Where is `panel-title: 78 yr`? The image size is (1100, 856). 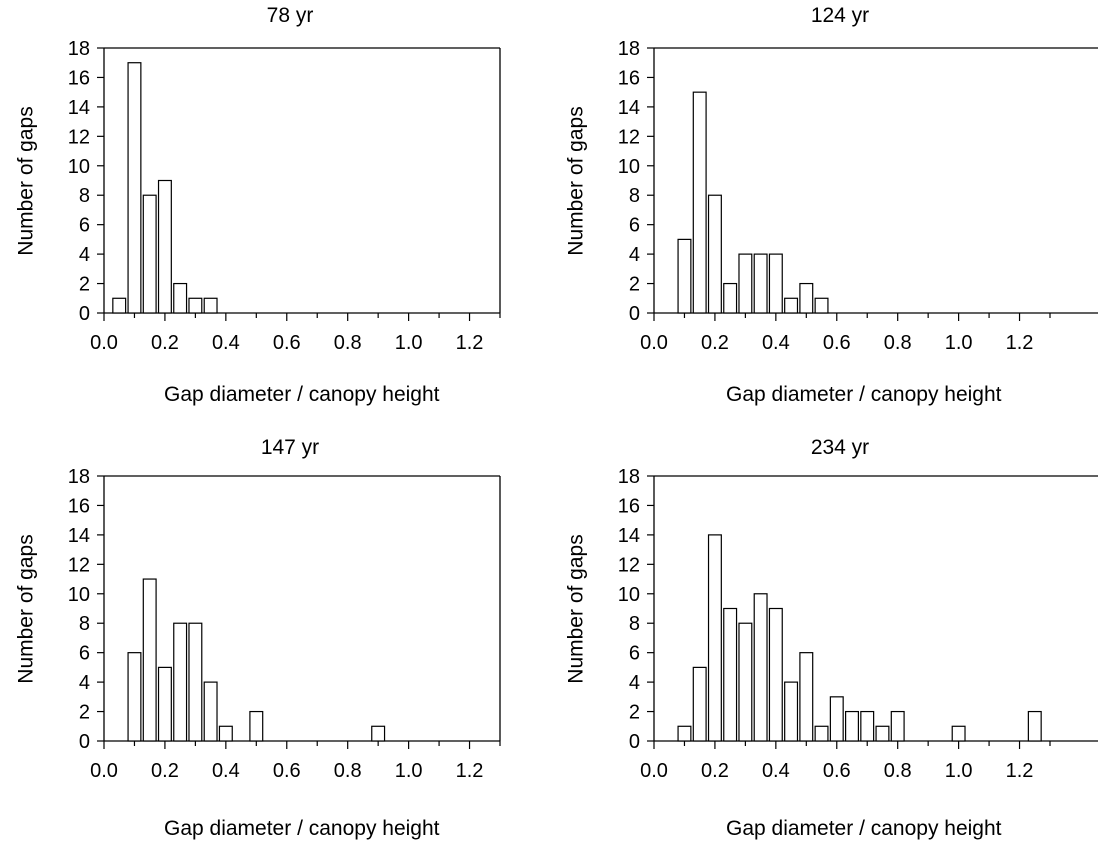
panel-title: 78 yr is located at coordinates (290, 15).